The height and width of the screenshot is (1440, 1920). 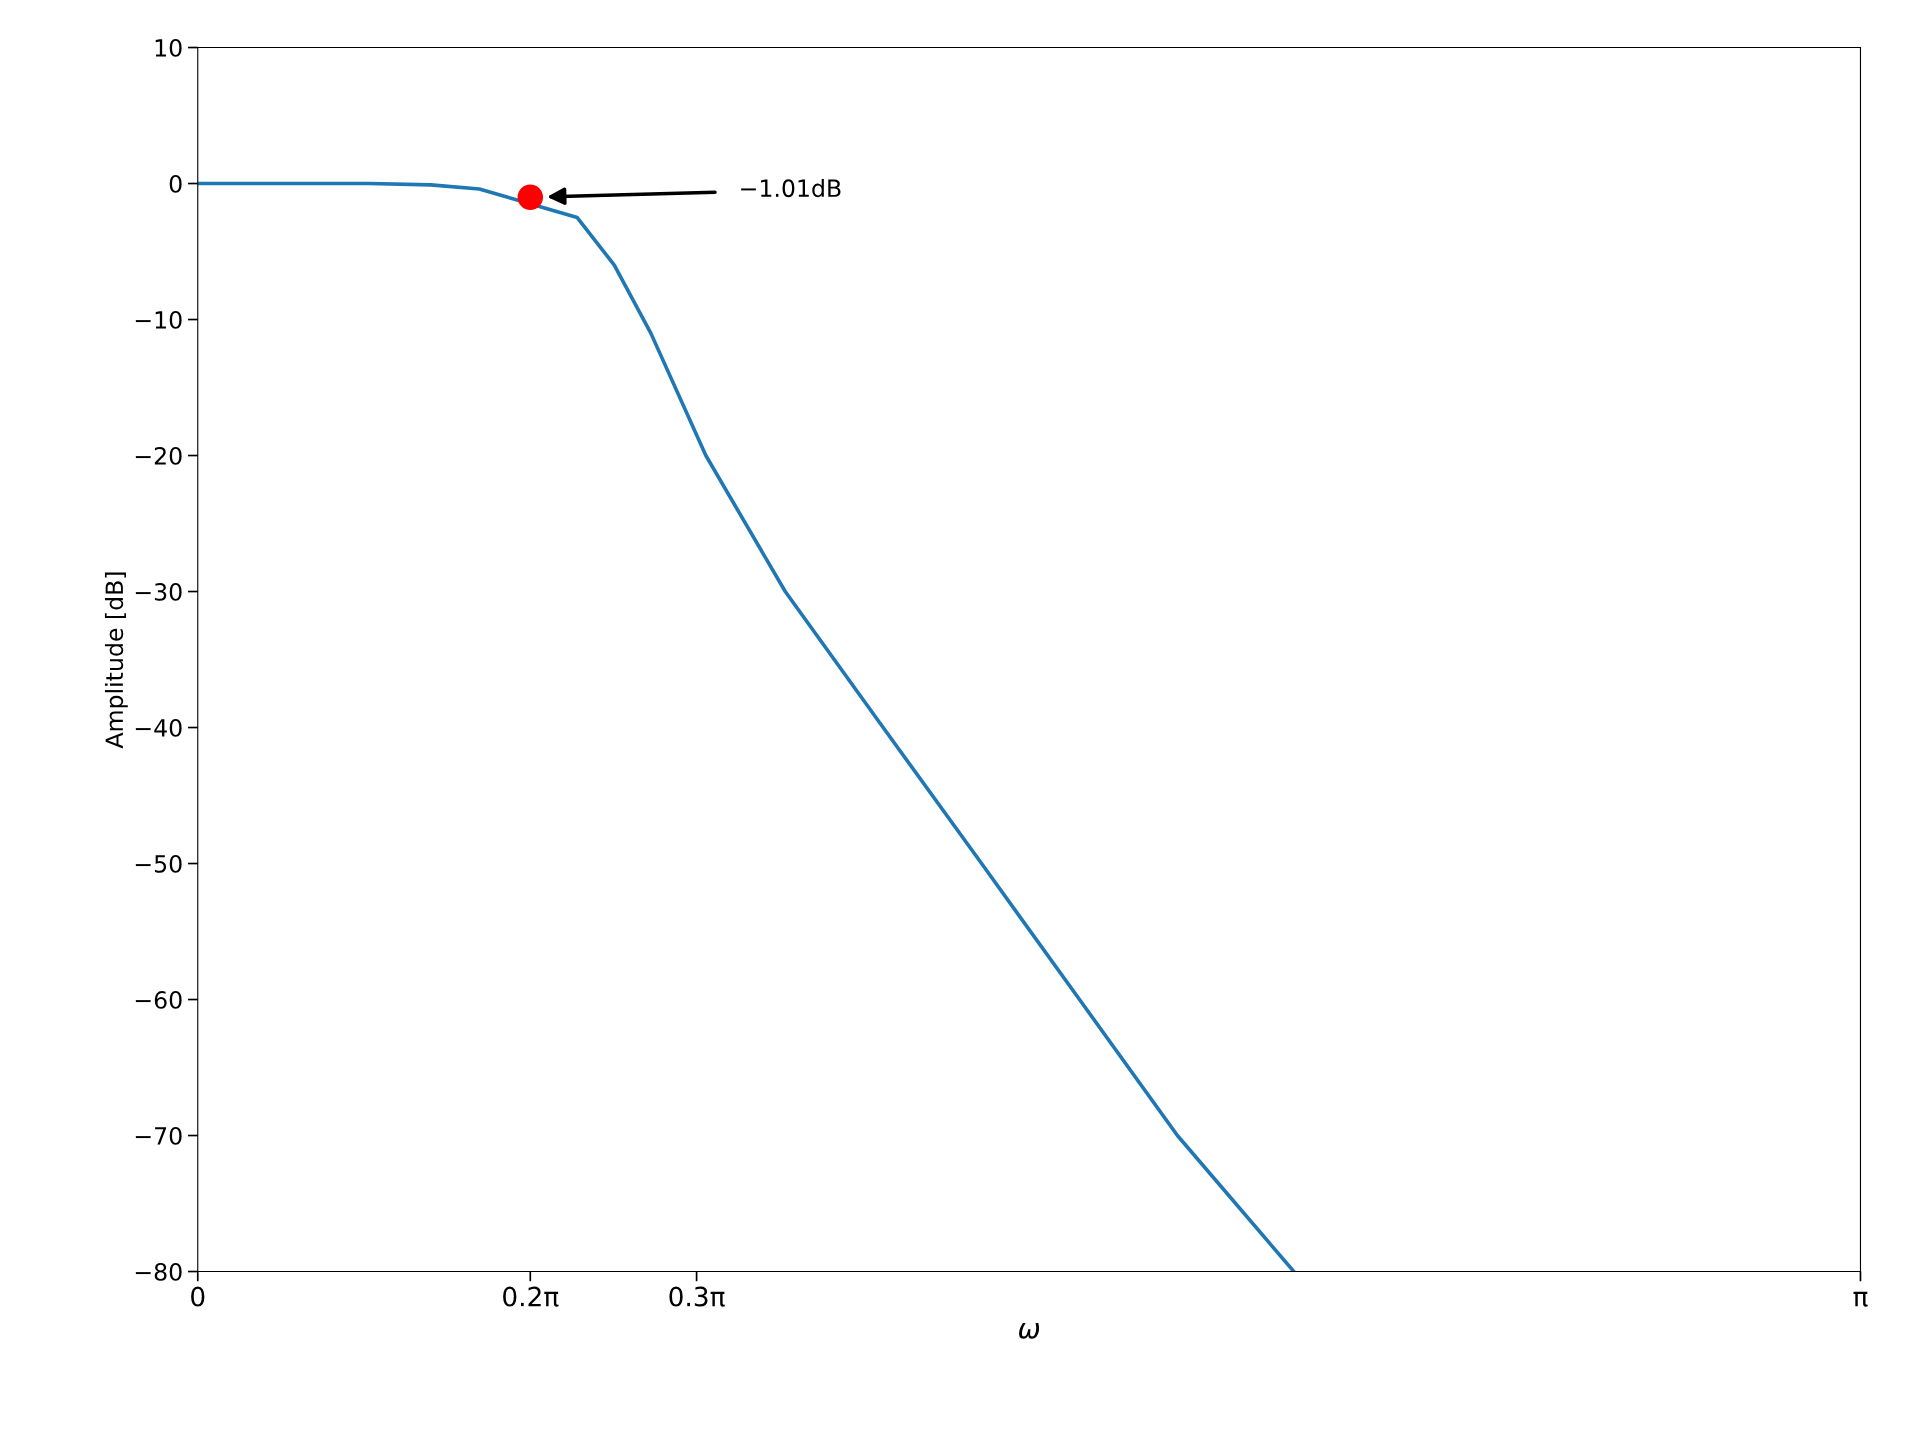 What do you see at coordinates (791, 188) in the screenshot?
I see `annotation: −1.01dB` at bounding box center [791, 188].